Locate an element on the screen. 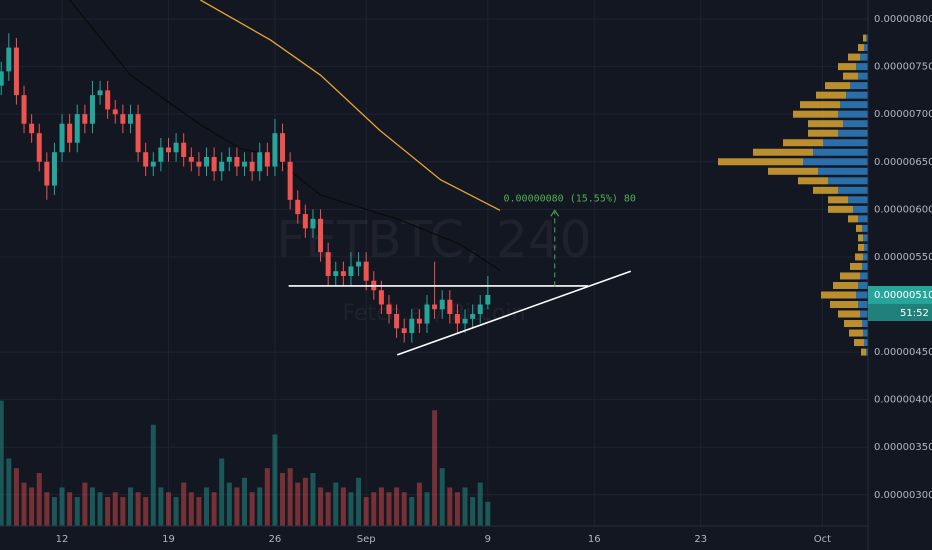  last-price-box is located at coordinates (900, 294).